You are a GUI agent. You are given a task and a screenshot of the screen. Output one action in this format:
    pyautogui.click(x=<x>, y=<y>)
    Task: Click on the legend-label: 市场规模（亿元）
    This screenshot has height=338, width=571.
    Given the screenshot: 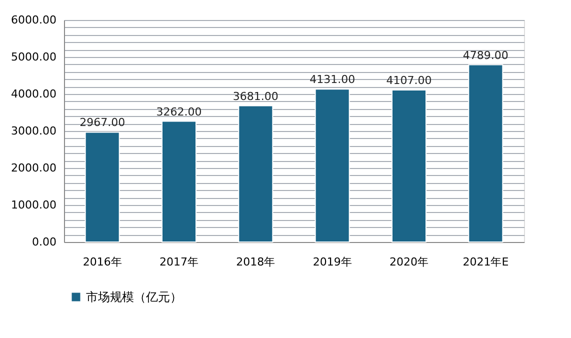 What is the action you would take?
    pyautogui.click(x=134, y=297)
    